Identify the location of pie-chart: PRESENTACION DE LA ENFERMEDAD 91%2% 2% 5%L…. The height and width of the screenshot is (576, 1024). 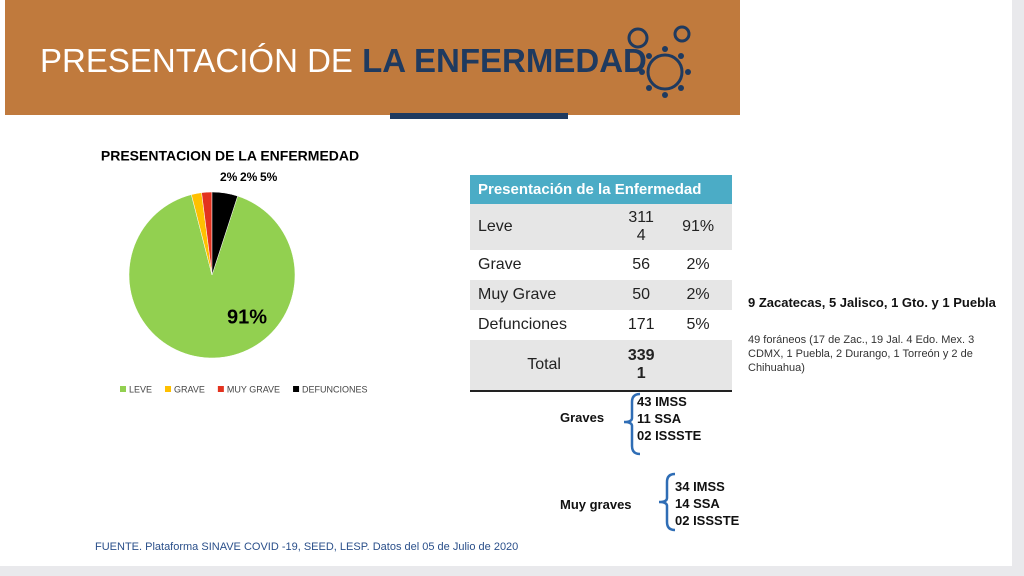
(234, 271).